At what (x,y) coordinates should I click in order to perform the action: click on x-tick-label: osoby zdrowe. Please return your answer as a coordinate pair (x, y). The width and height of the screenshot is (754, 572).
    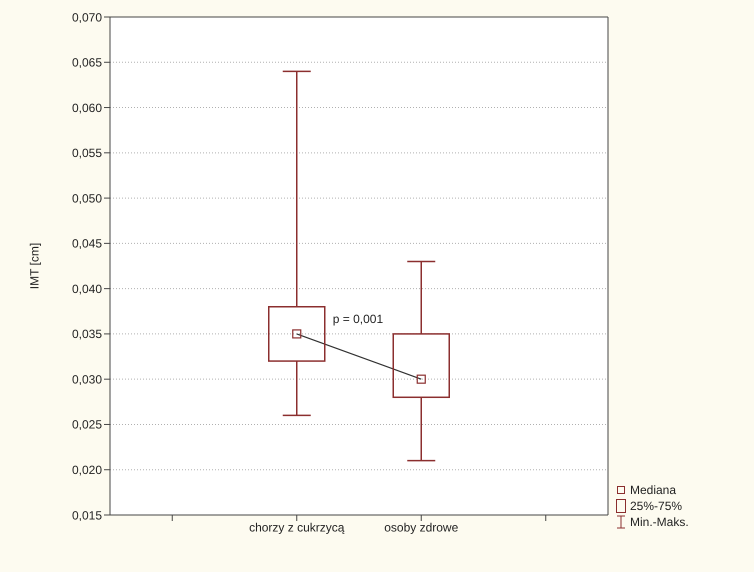
    Looking at the image, I should click on (421, 527).